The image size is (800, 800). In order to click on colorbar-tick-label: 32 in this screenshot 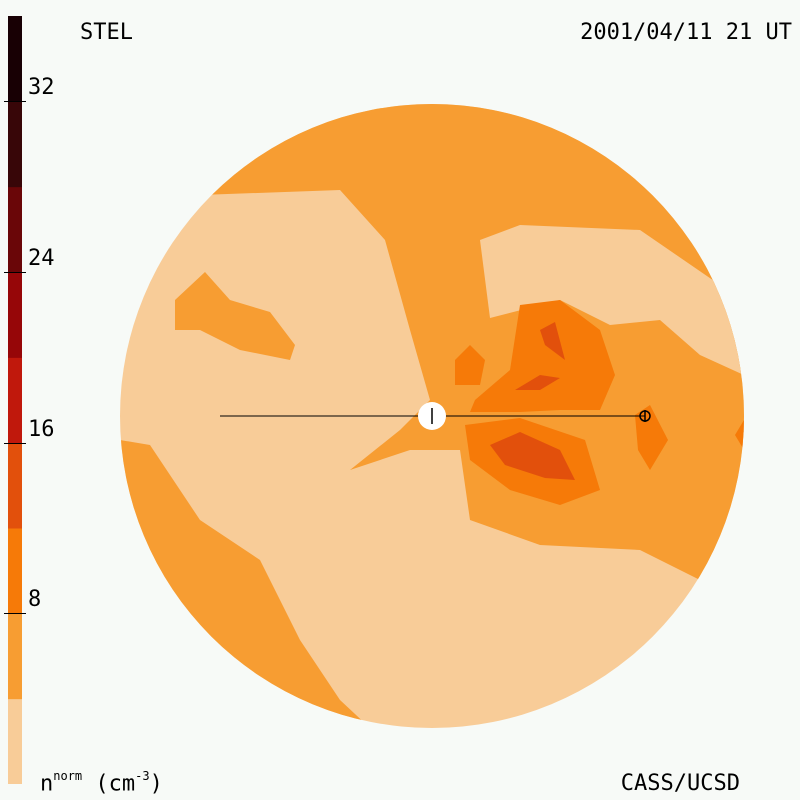, I will do `click(41, 88)`.